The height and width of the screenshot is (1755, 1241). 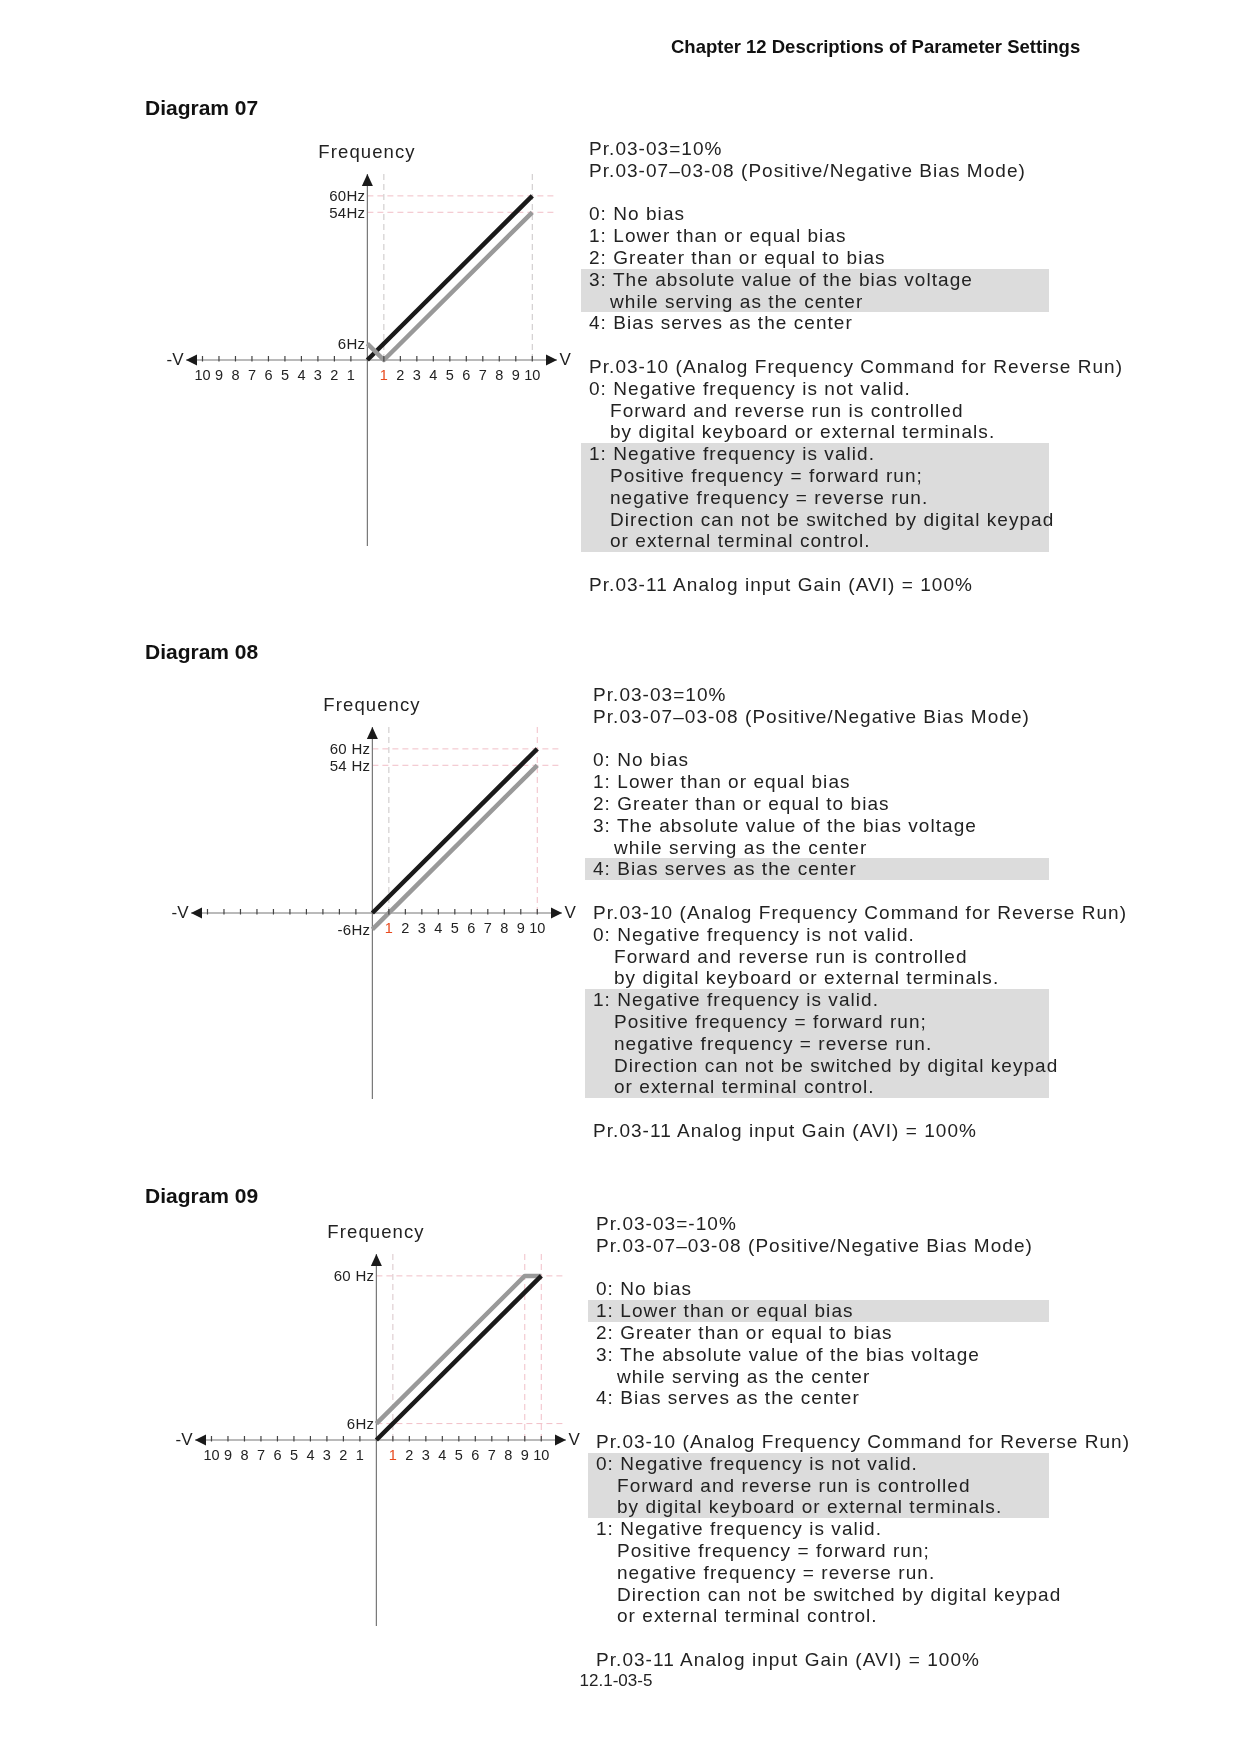 I want to click on y-tick-label: -6Hz, so click(x=353, y=929).